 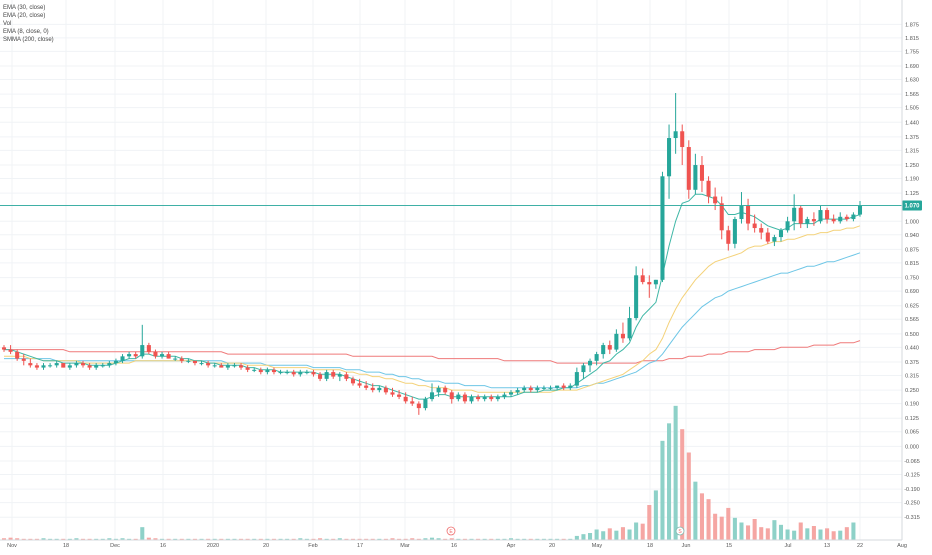 What do you see at coordinates (24, 8) in the screenshot?
I see `legend-ema30: EMA (30, close)` at bounding box center [24, 8].